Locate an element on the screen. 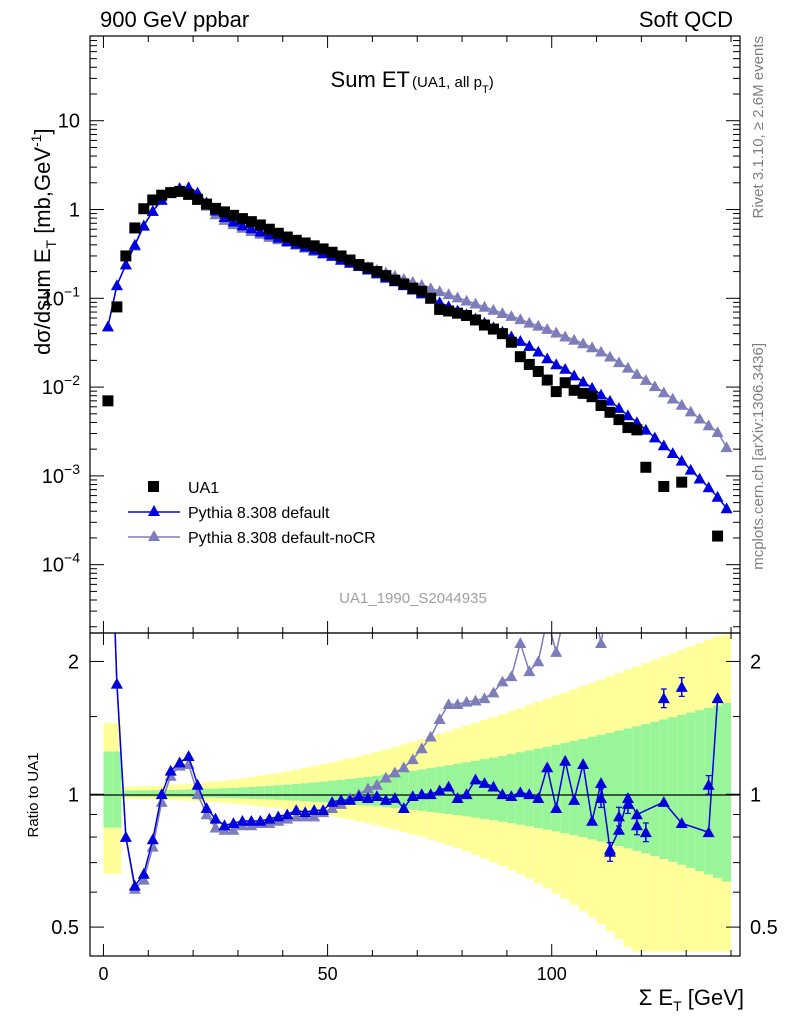  y-axis-title: dσ/dsum ET [mb,GeV-1] is located at coordinates (43, 241).